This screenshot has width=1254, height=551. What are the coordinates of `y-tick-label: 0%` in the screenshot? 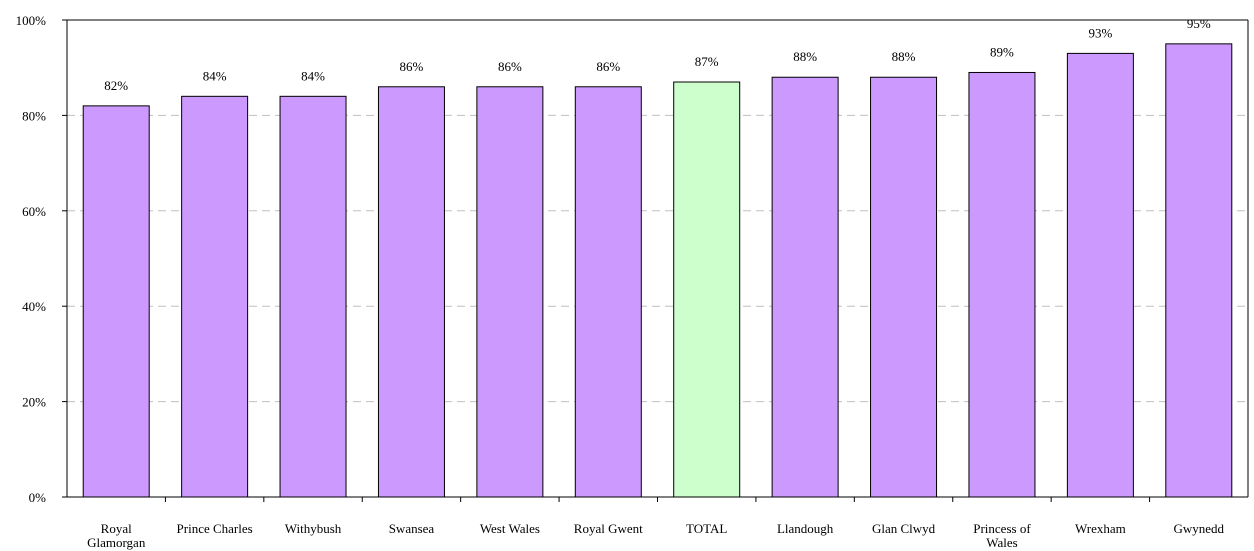 It's located at (38, 497).